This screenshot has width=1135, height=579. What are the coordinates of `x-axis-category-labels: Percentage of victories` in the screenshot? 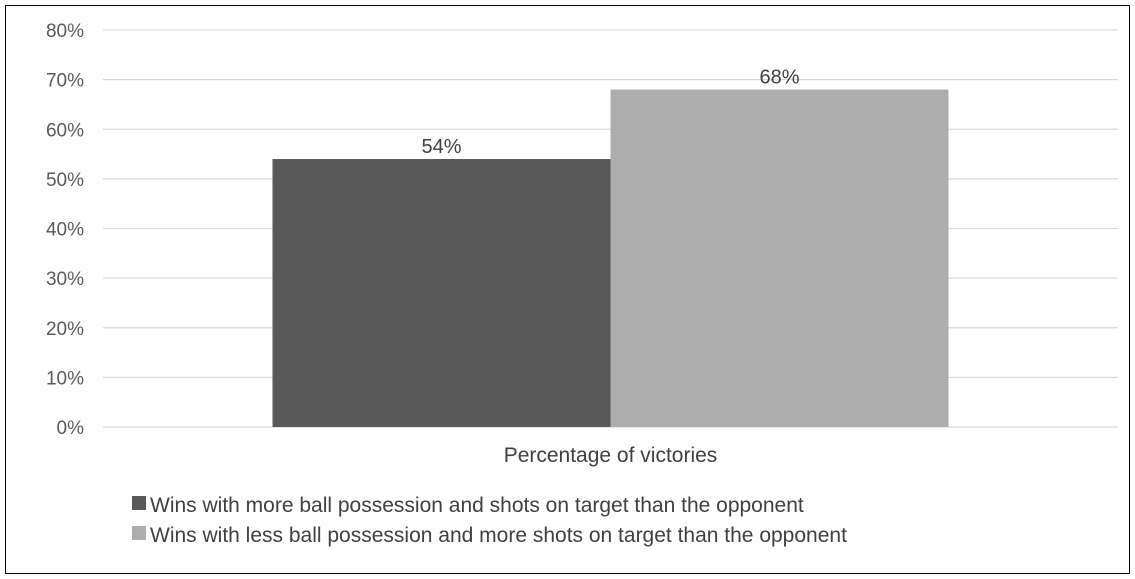 It's located at (611, 455).